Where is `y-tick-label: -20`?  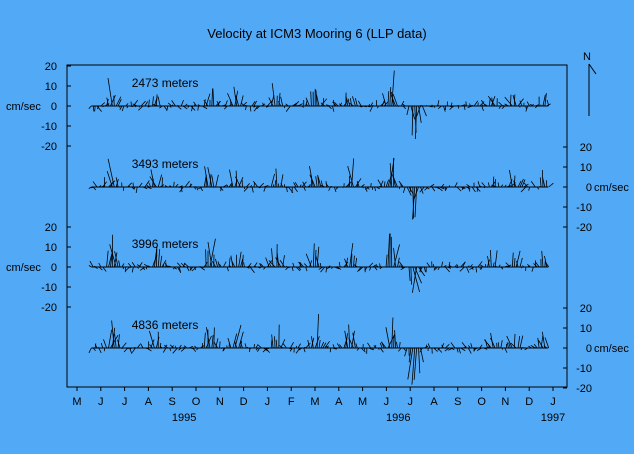
y-tick-label: -20 is located at coordinates (49, 147).